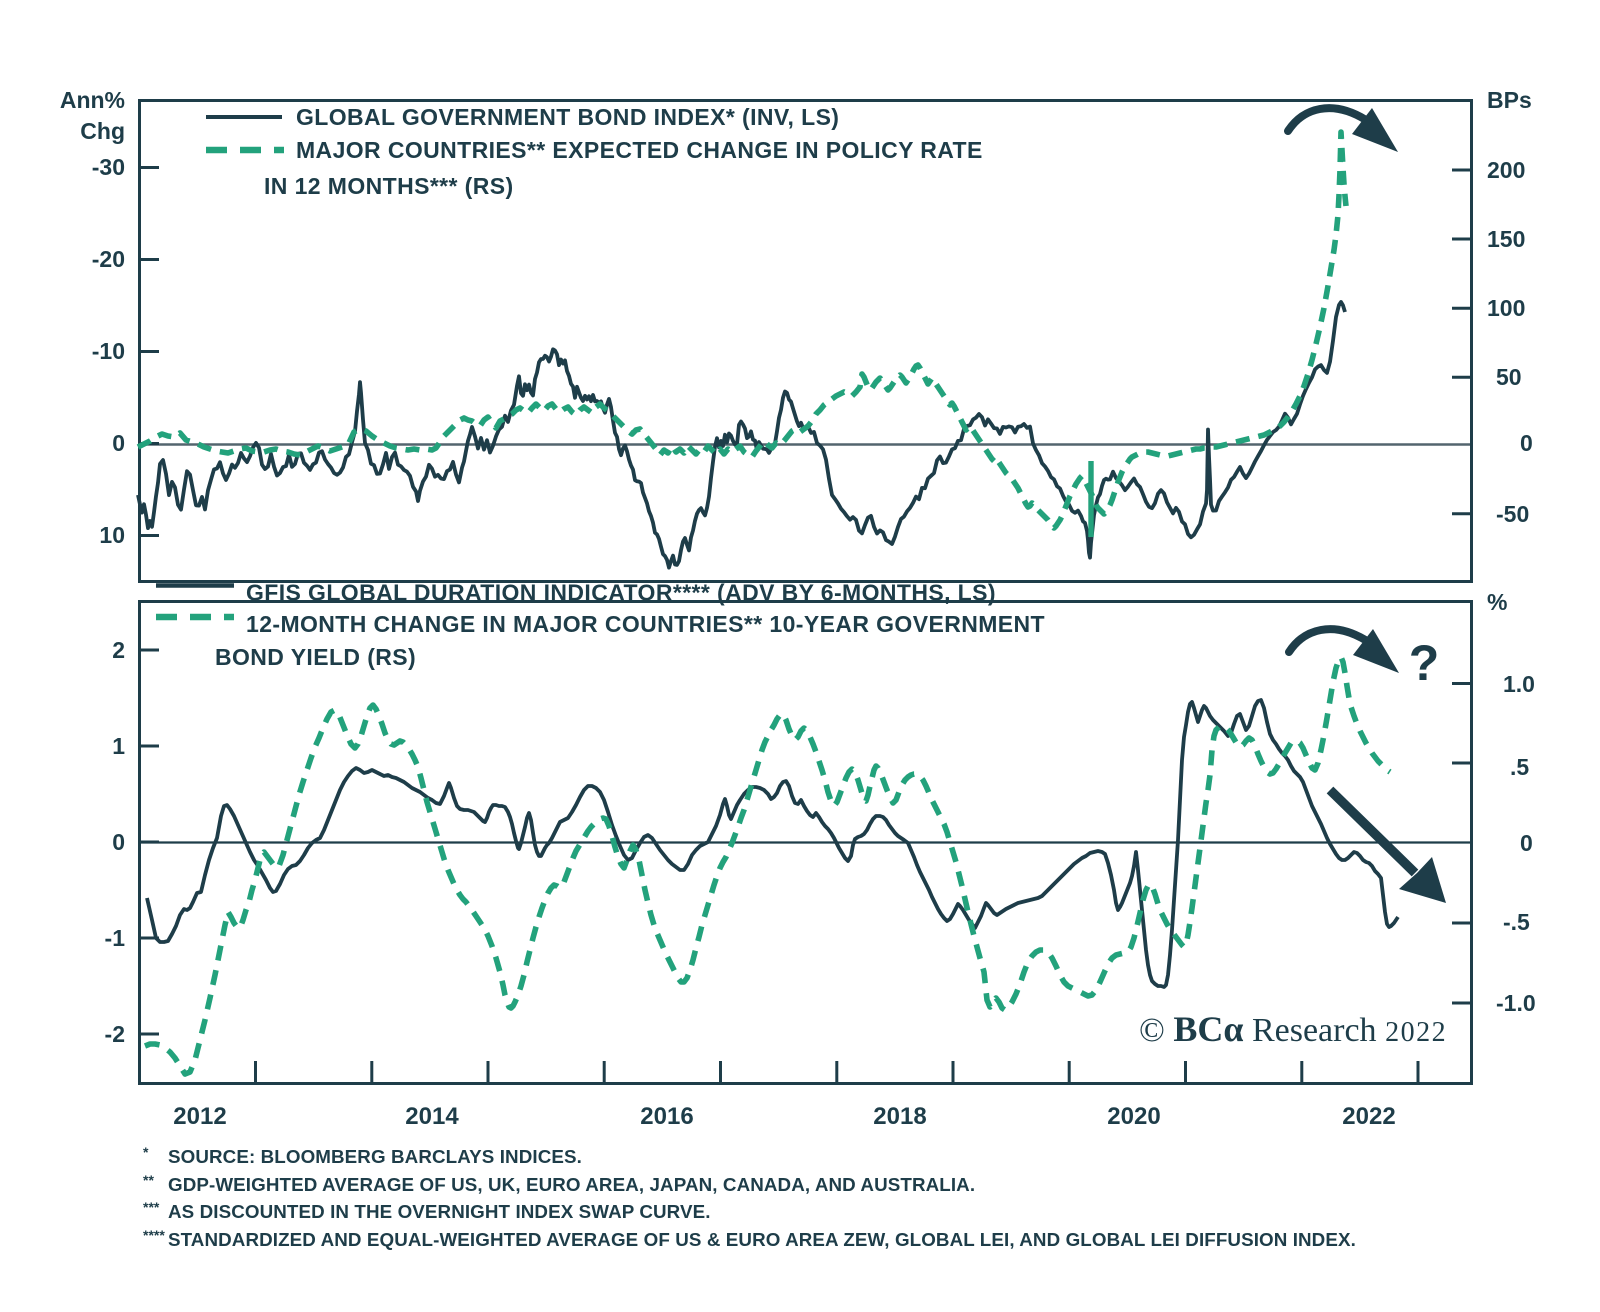 This screenshot has height=1312, width=1600. Describe the element at coordinates (92, 100) in the screenshot. I see `svg-text: Ann%` at that location.